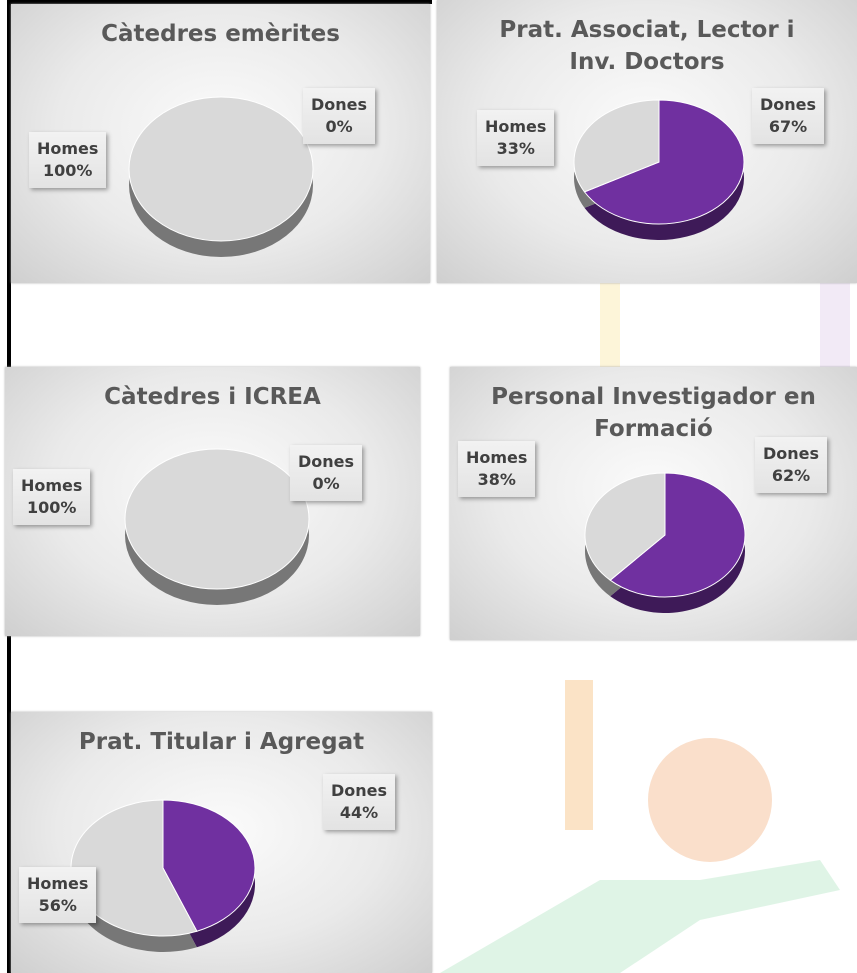 The width and height of the screenshot is (857, 973). What do you see at coordinates (57, 905) in the screenshot?
I see `data-label-value: 56%` at bounding box center [57, 905].